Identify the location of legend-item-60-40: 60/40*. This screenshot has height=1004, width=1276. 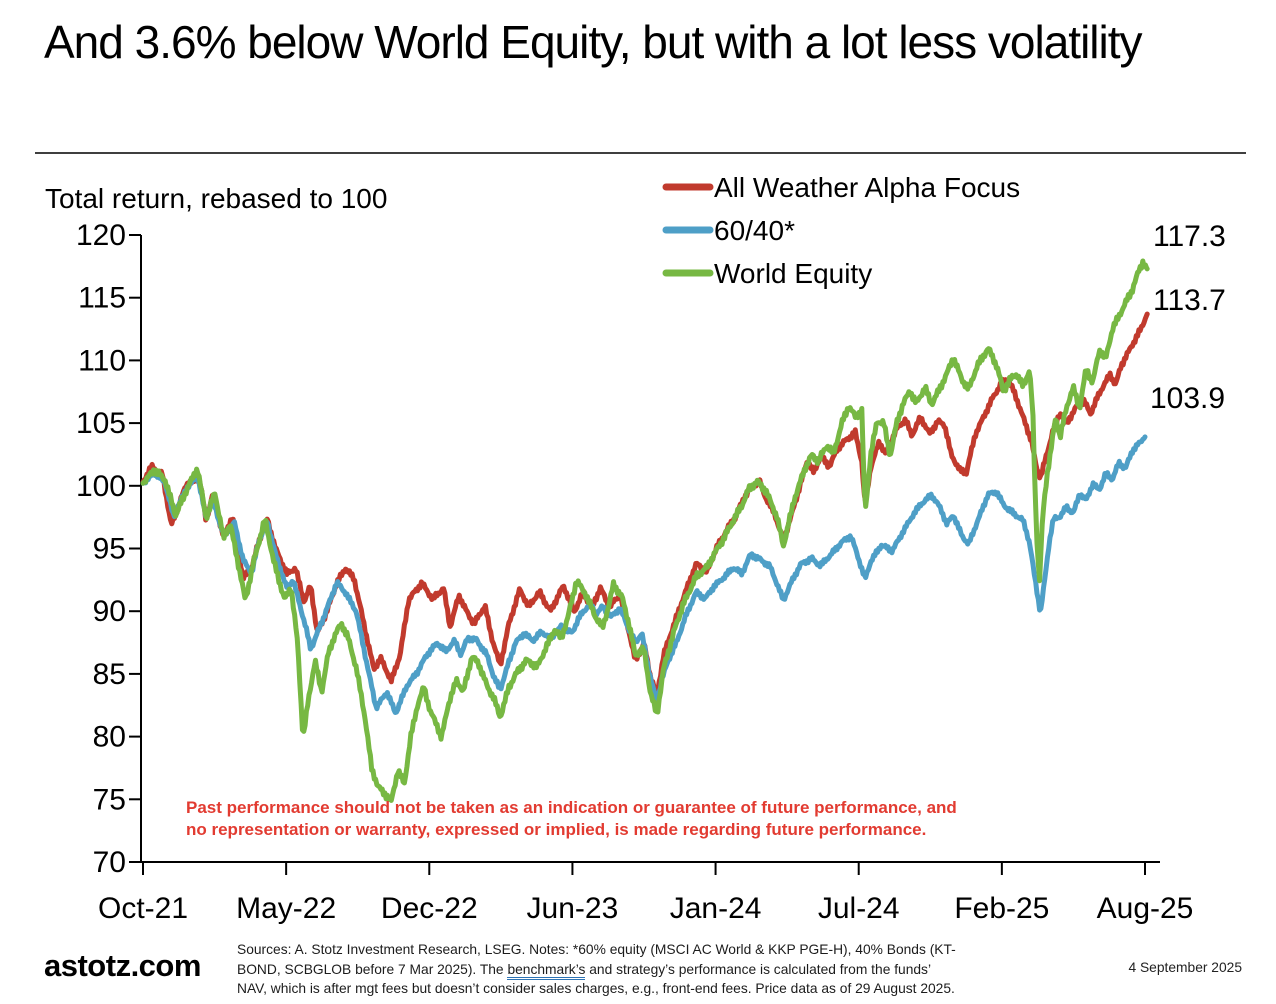
(728, 230).